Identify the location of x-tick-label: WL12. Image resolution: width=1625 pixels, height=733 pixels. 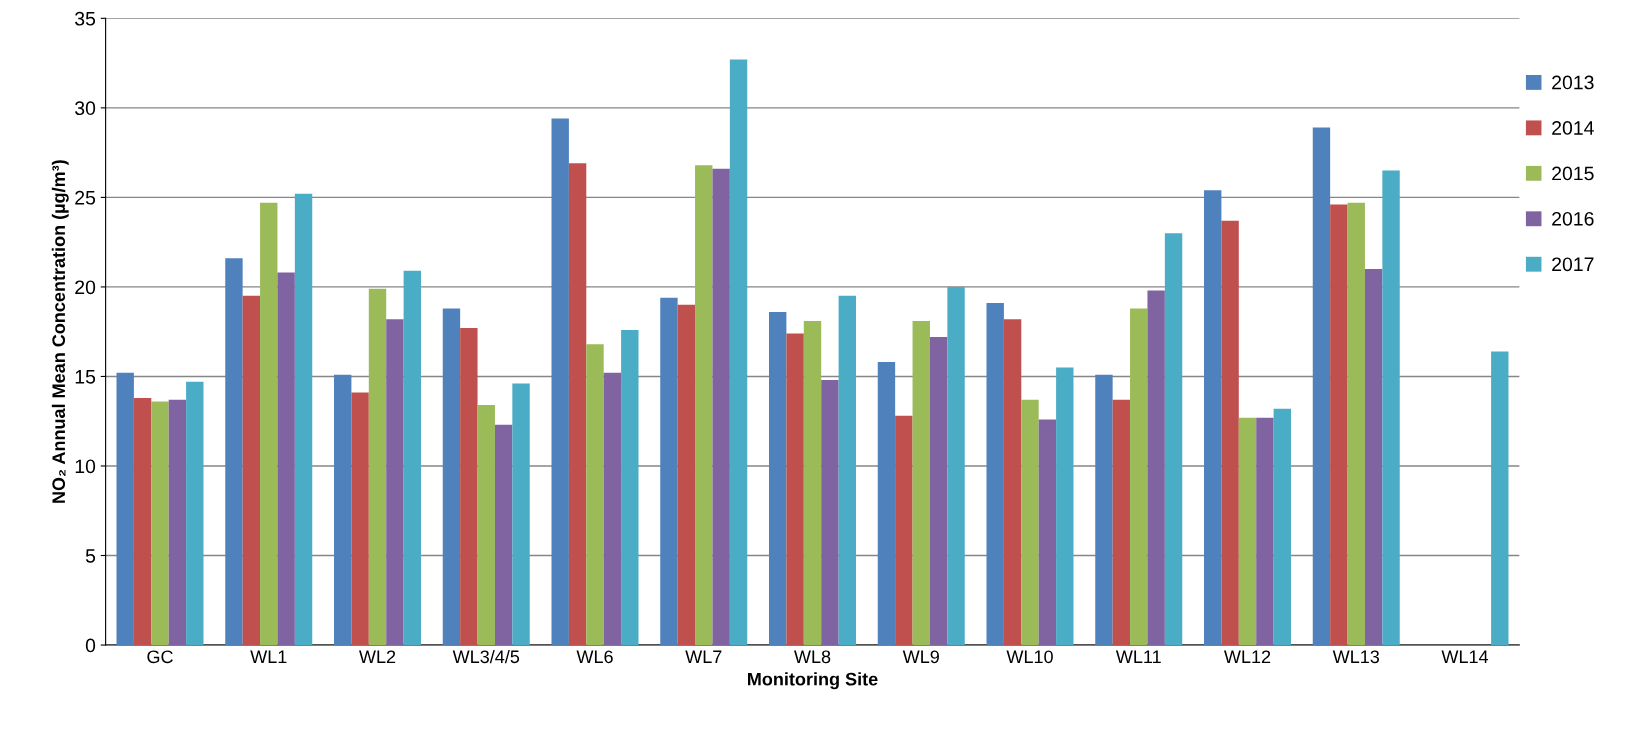
(1247, 656).